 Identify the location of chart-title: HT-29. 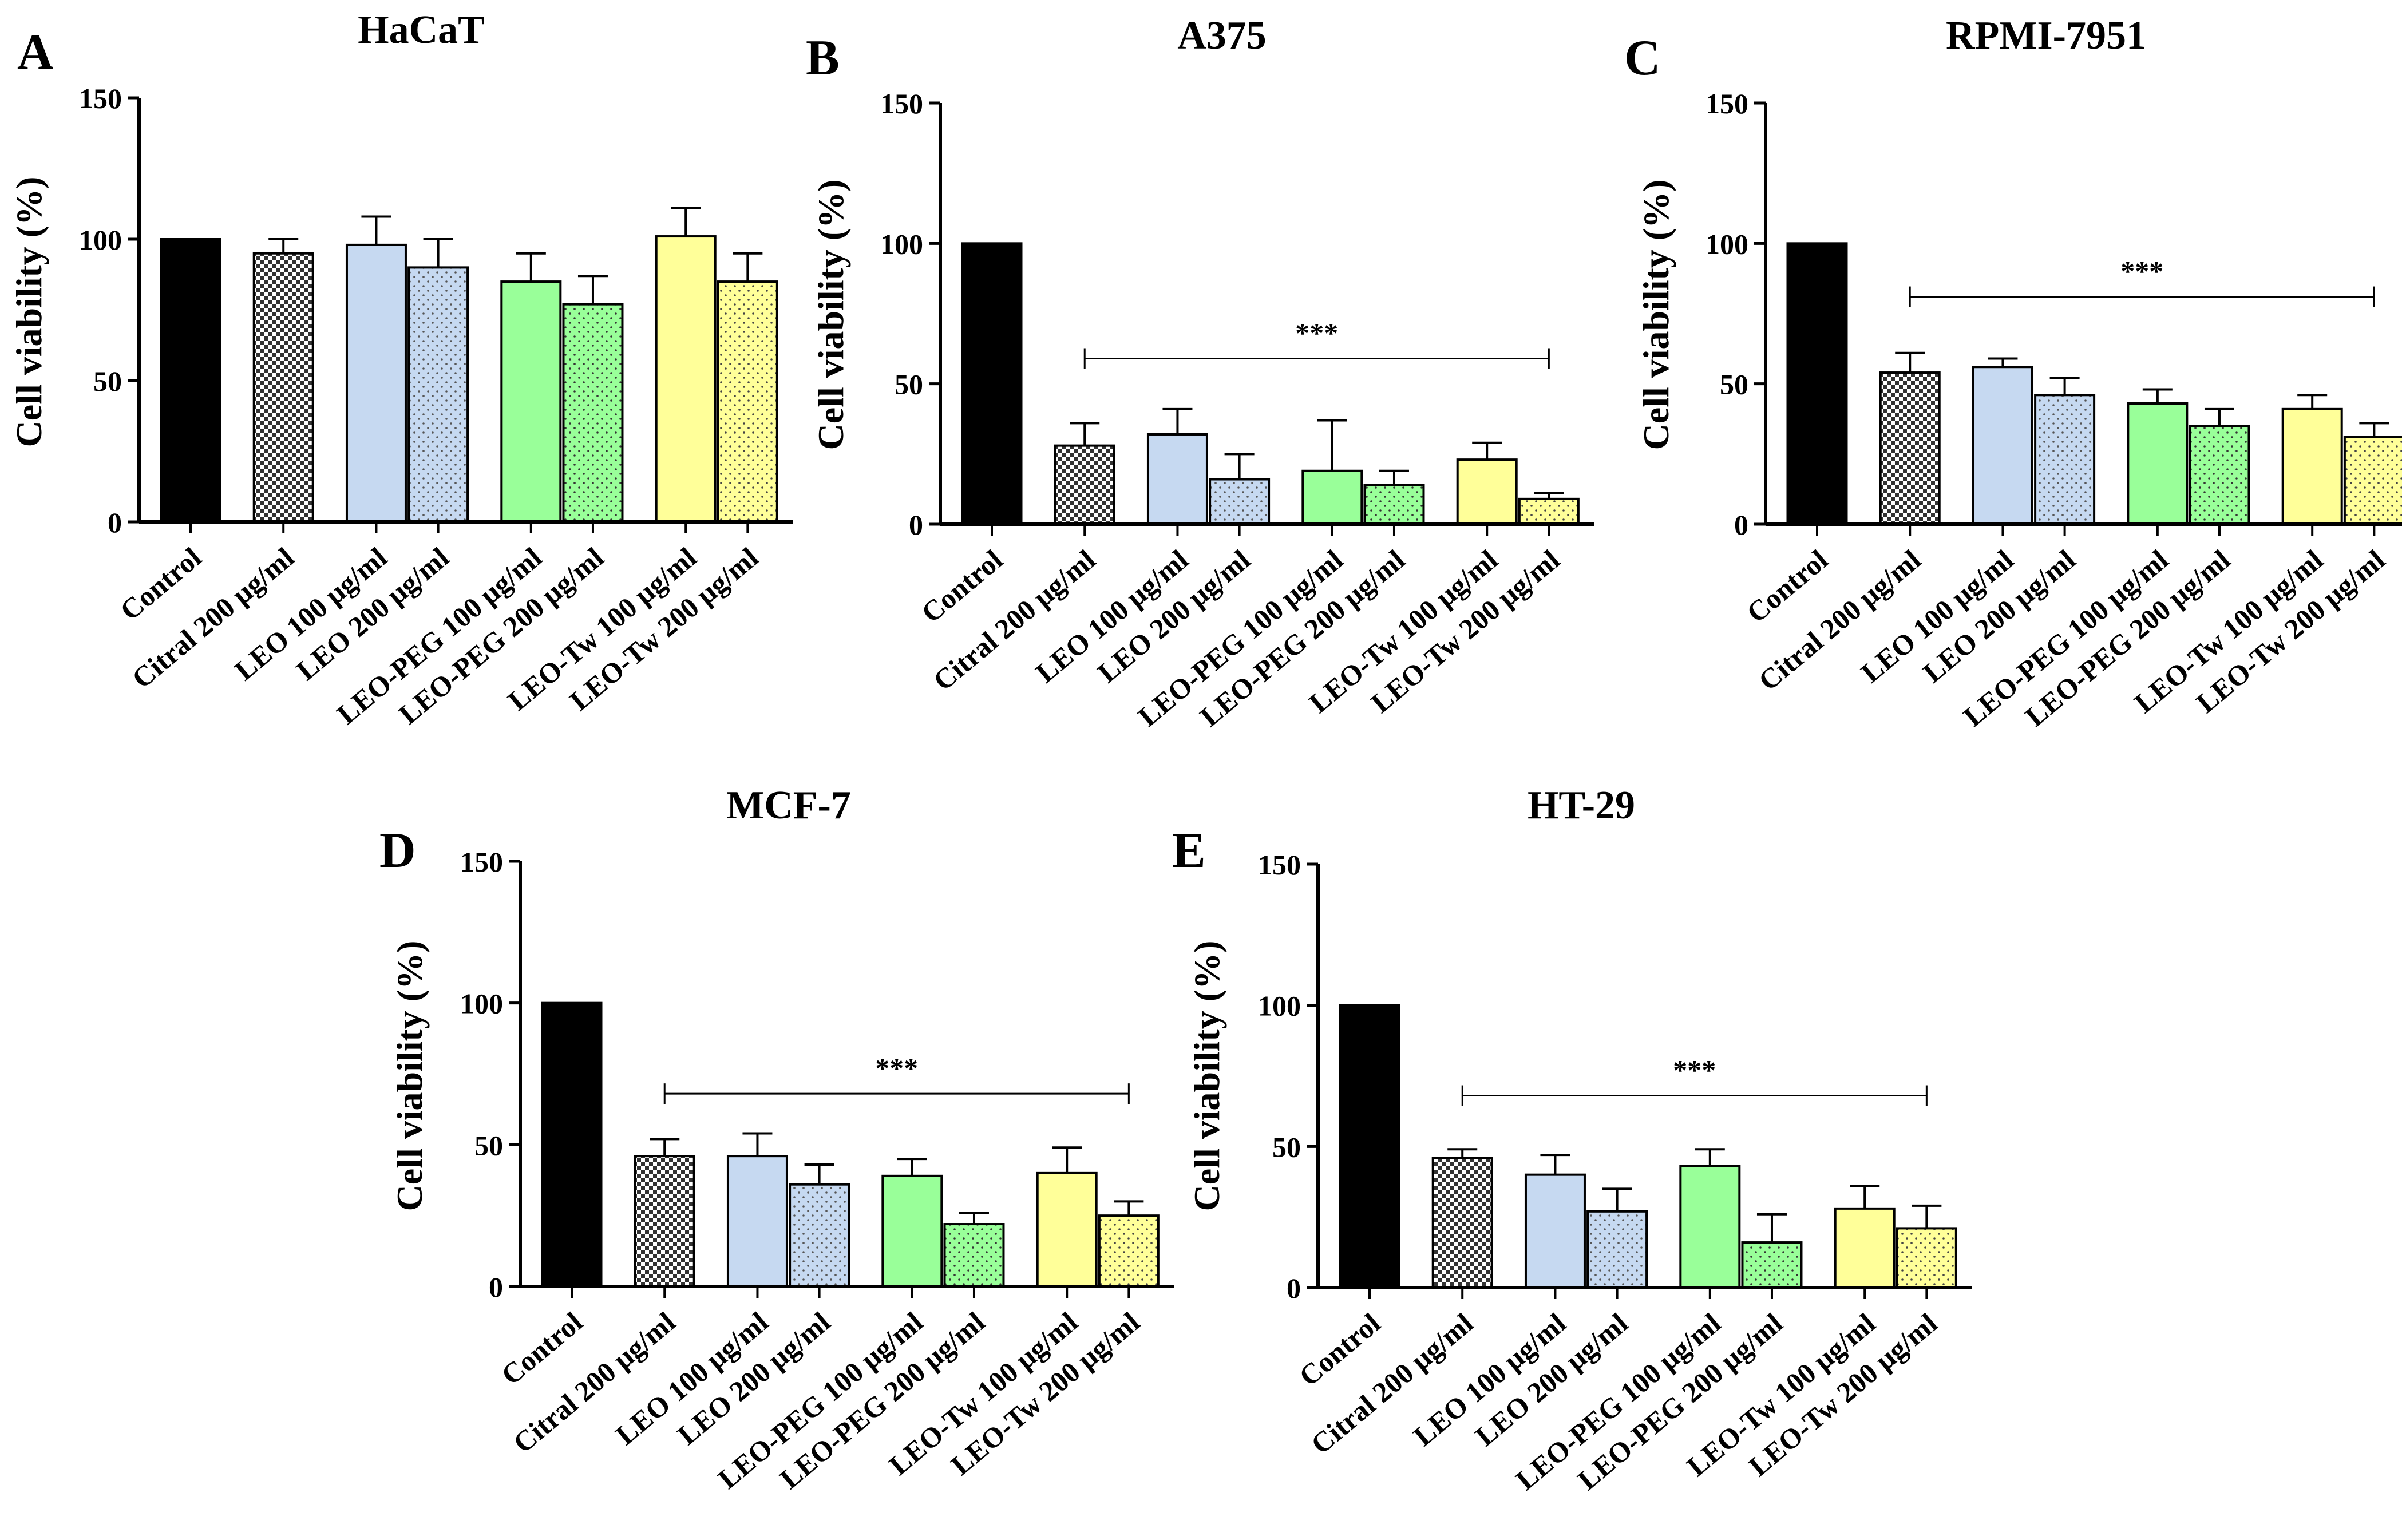
(1582, 805).